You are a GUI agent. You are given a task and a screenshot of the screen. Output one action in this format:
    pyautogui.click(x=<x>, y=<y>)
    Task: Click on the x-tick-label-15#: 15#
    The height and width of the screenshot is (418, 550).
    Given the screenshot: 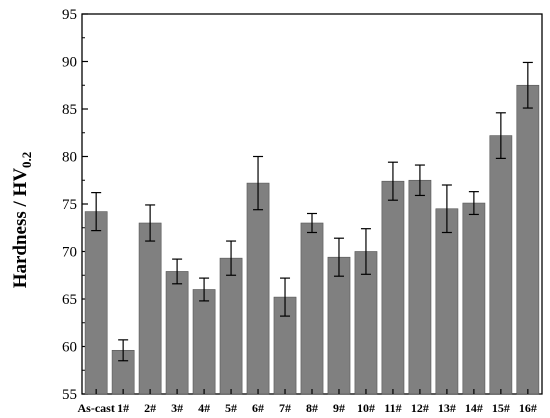 What is the action you would take?
    pyautogui.click(x=501, y=408)
    